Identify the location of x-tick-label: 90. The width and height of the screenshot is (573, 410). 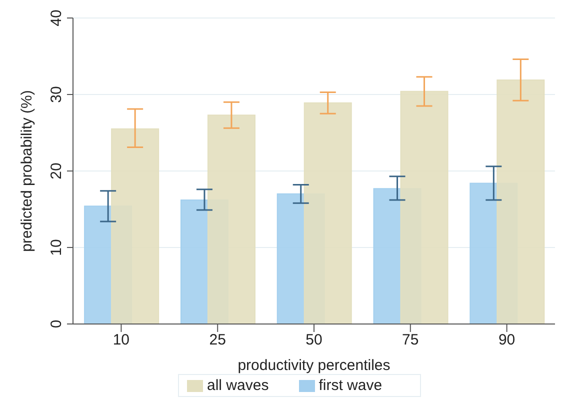
(507, 340).